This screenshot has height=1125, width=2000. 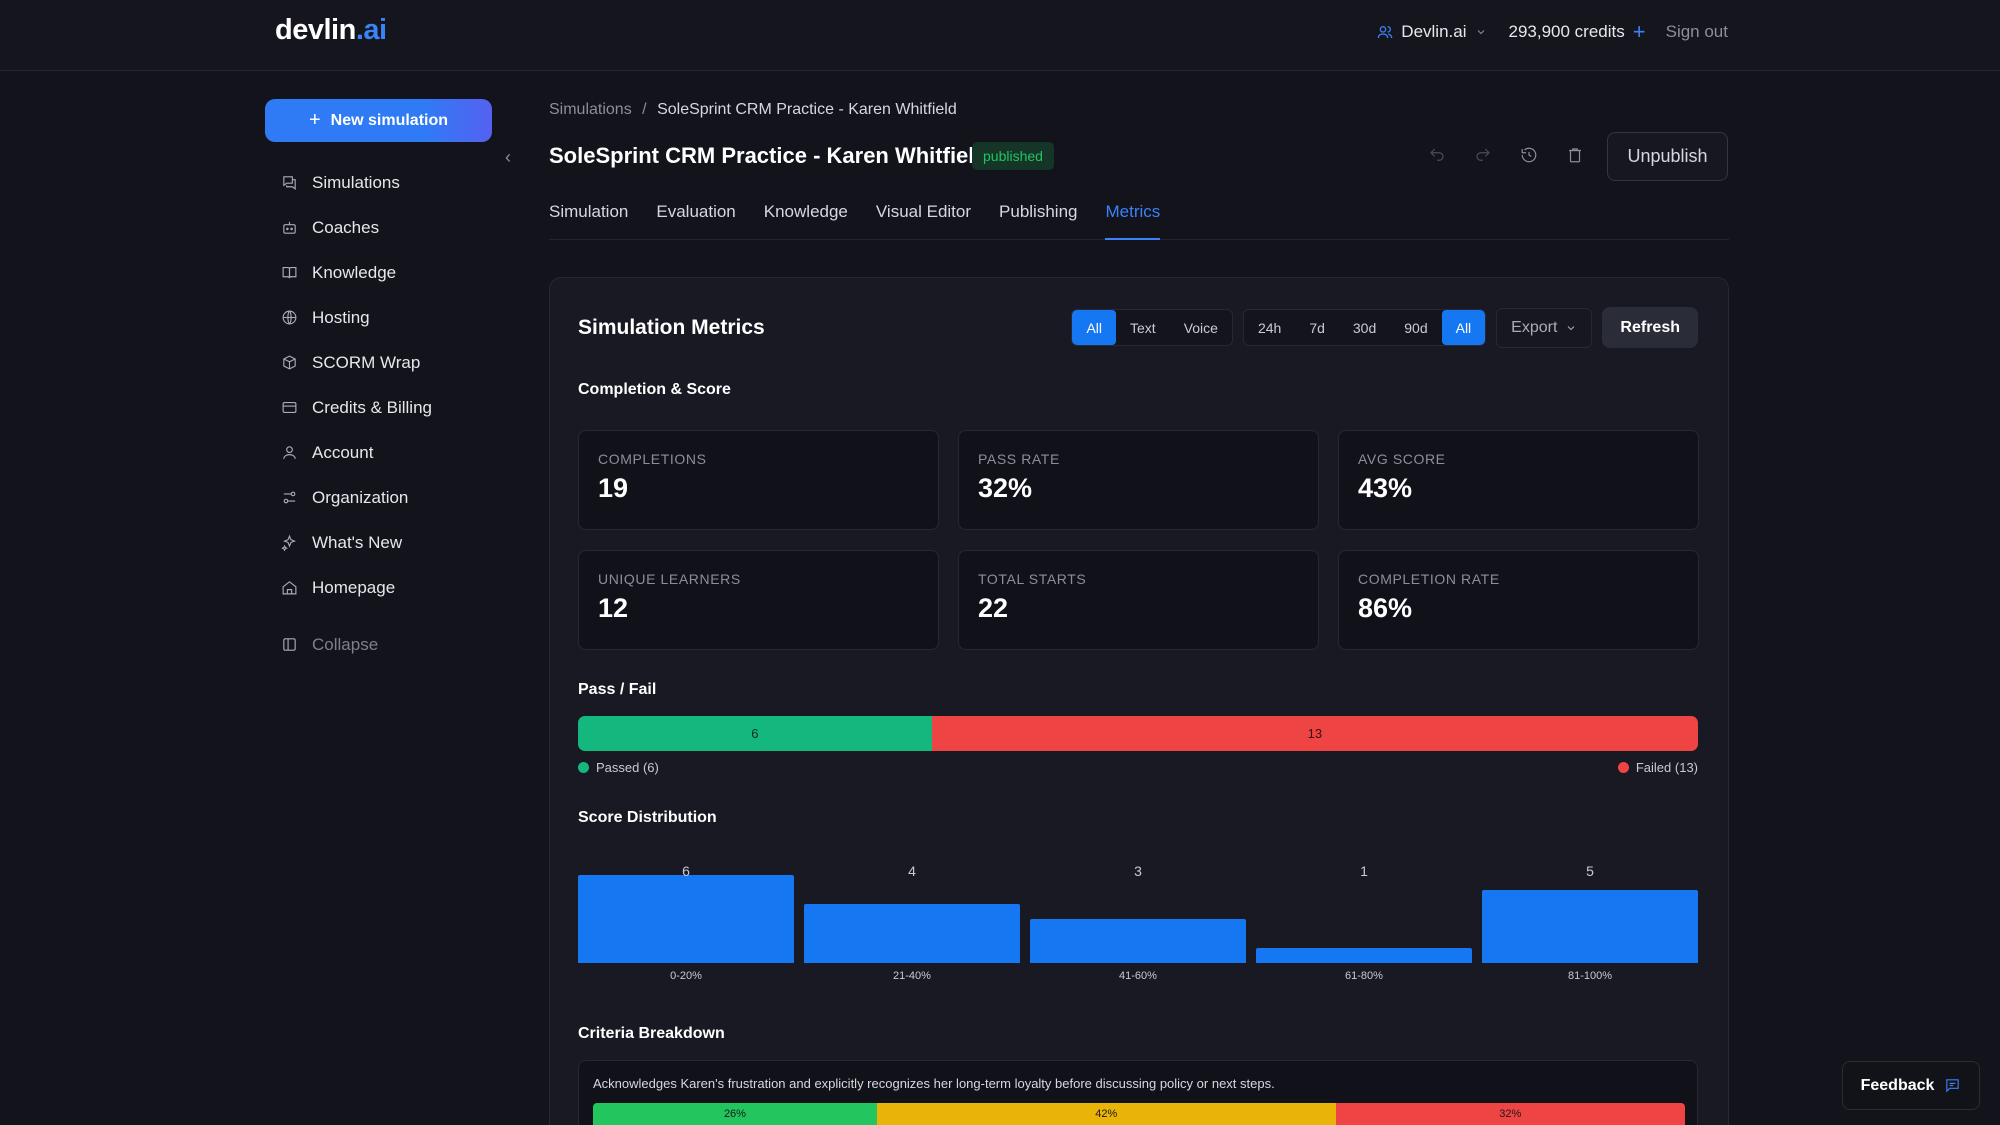 I want to click on book-icon, so click(x=289, y=272).